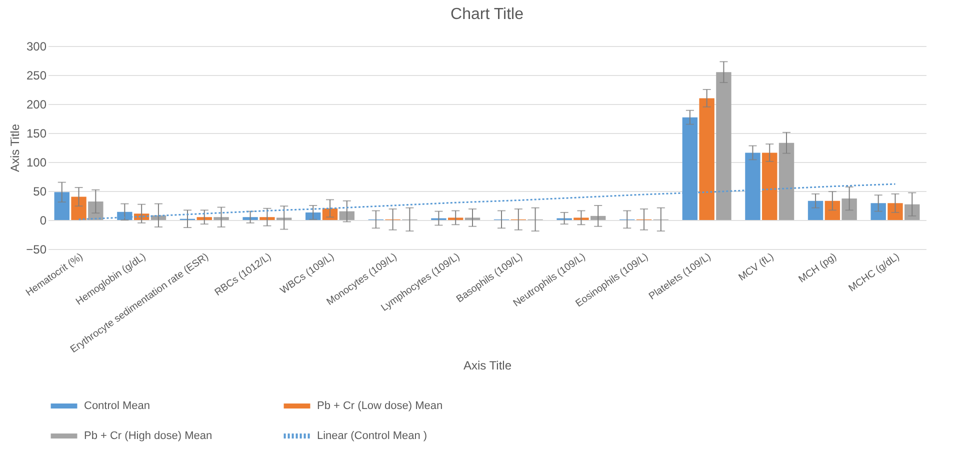 The height and width of the screenshot is (458, 954). What do you see at coordinates (36, 133) in the screenshot?
I see `y-tick-label: 150` at bounding box center [36, 133].